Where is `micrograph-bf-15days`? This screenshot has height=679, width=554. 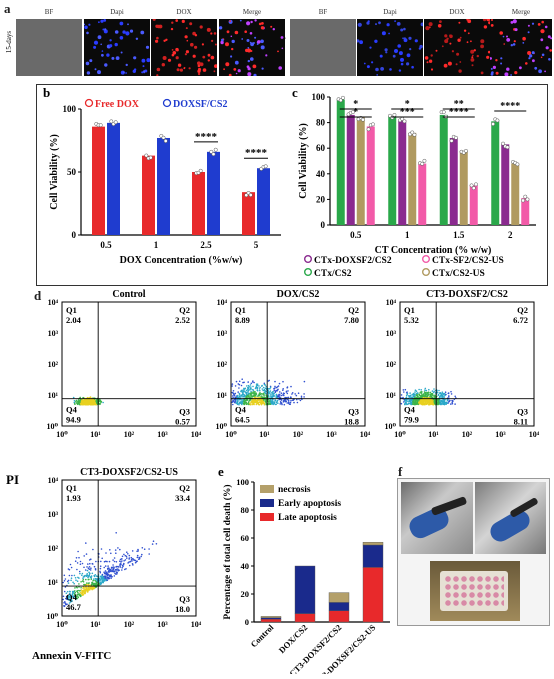
micrograph-bf-15days is located at coordinates (49, 47).